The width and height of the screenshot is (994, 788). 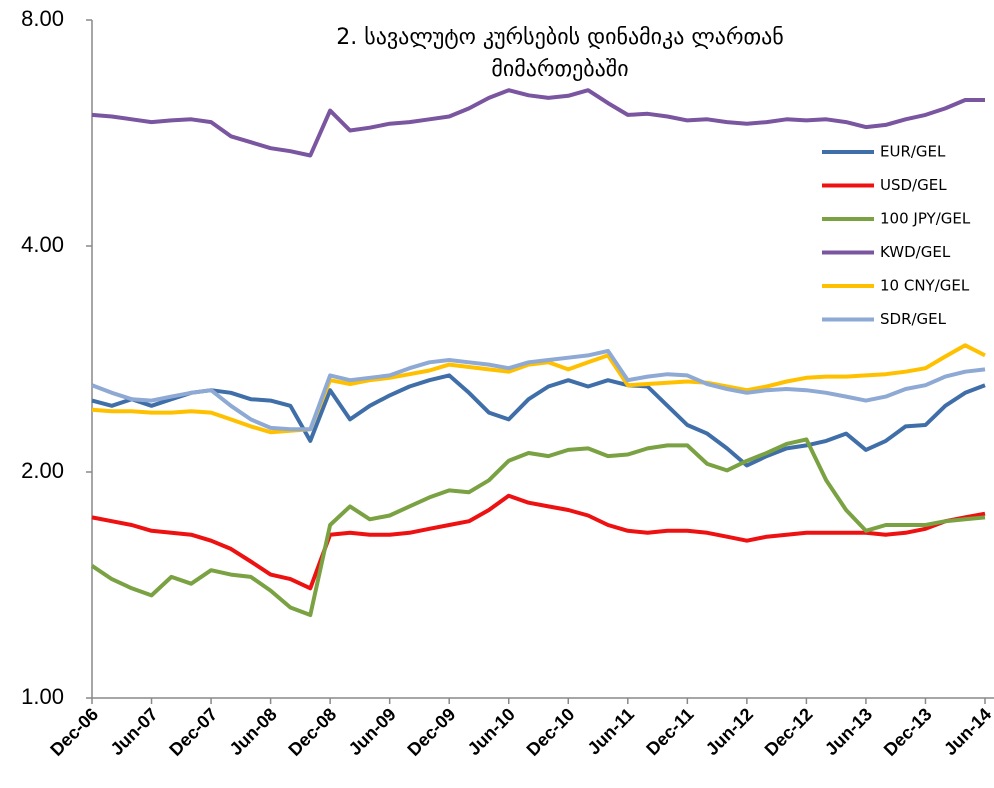 What do you see at coordinates (925, 219) in the screenshot?
I see `legend-label: 100 JPY/GEL` at bounding box center [925, 219].